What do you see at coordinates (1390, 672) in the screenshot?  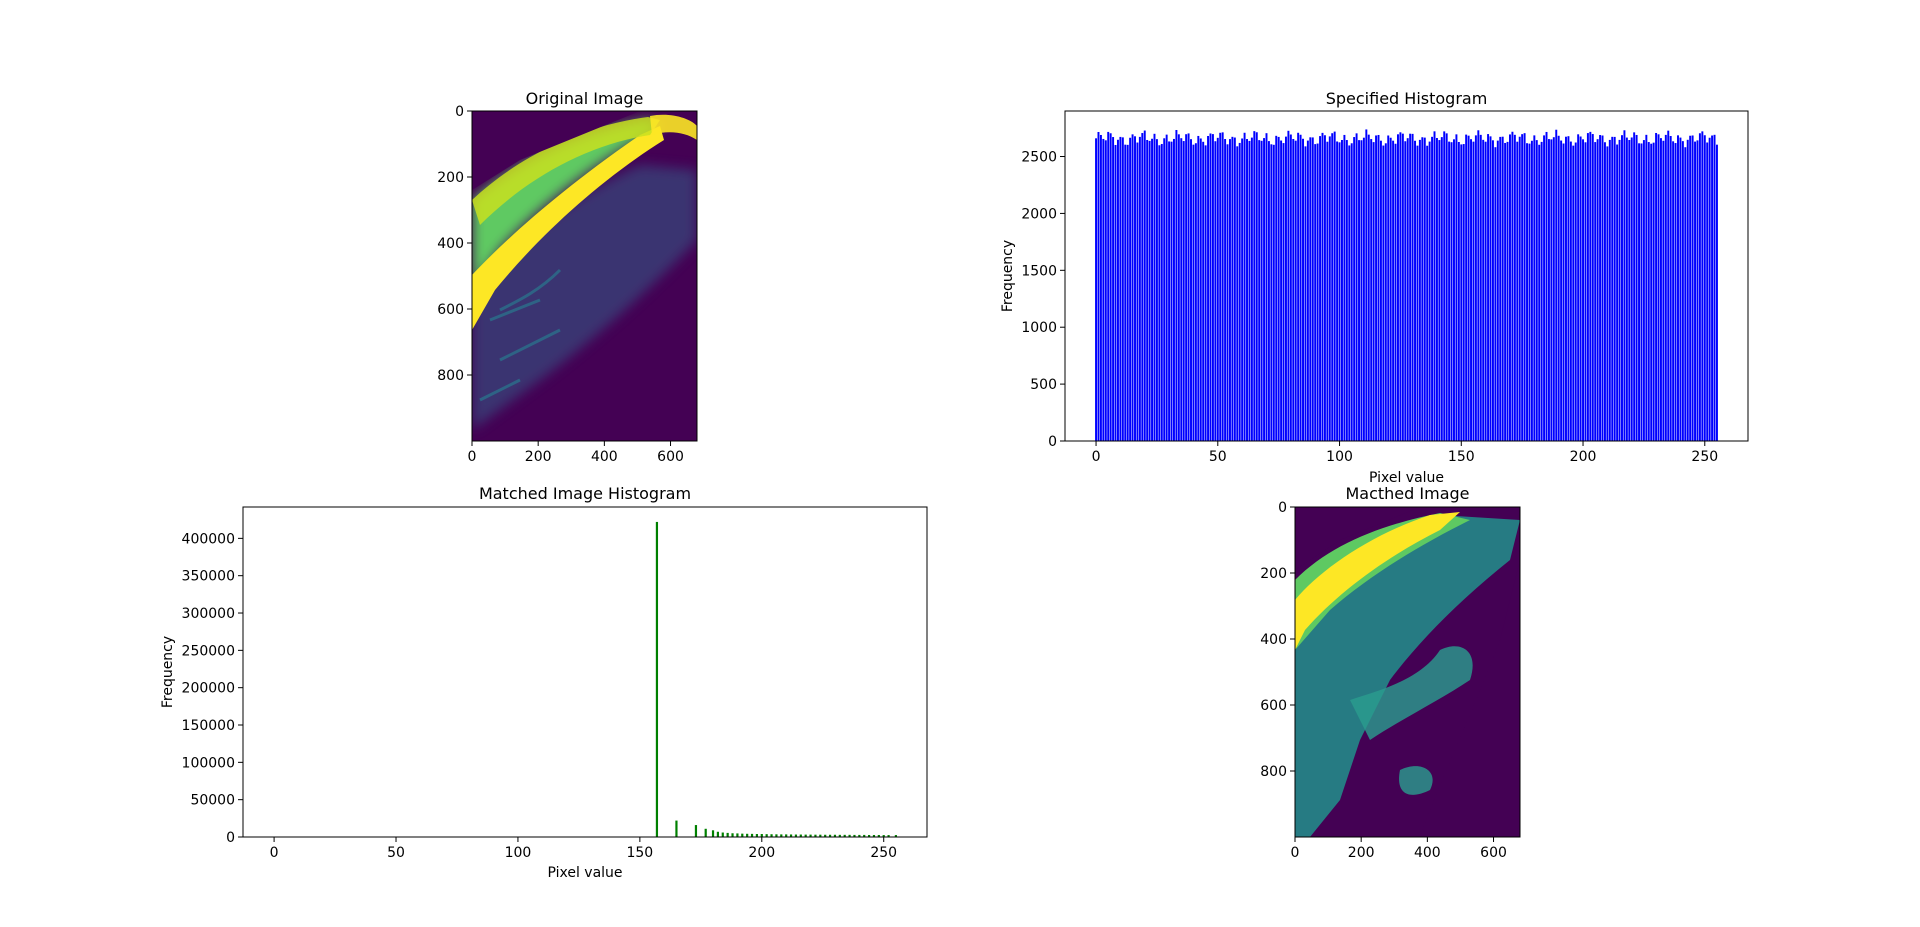 I see `matched-image-panel: Macthed Image 0 200 400 600 0 200 400 600 800` at bounding box center [1390, 672].